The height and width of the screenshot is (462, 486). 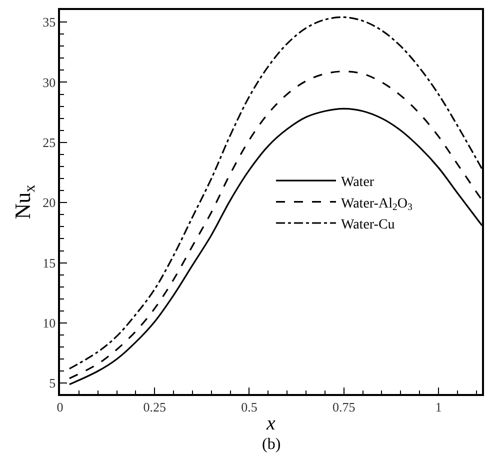 I want to click on x-tick-label: 1, so click(x=438, y=406).